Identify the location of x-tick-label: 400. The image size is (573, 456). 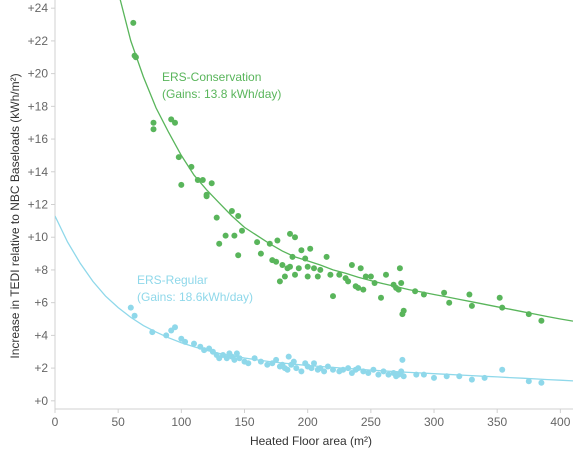
(560, 422).